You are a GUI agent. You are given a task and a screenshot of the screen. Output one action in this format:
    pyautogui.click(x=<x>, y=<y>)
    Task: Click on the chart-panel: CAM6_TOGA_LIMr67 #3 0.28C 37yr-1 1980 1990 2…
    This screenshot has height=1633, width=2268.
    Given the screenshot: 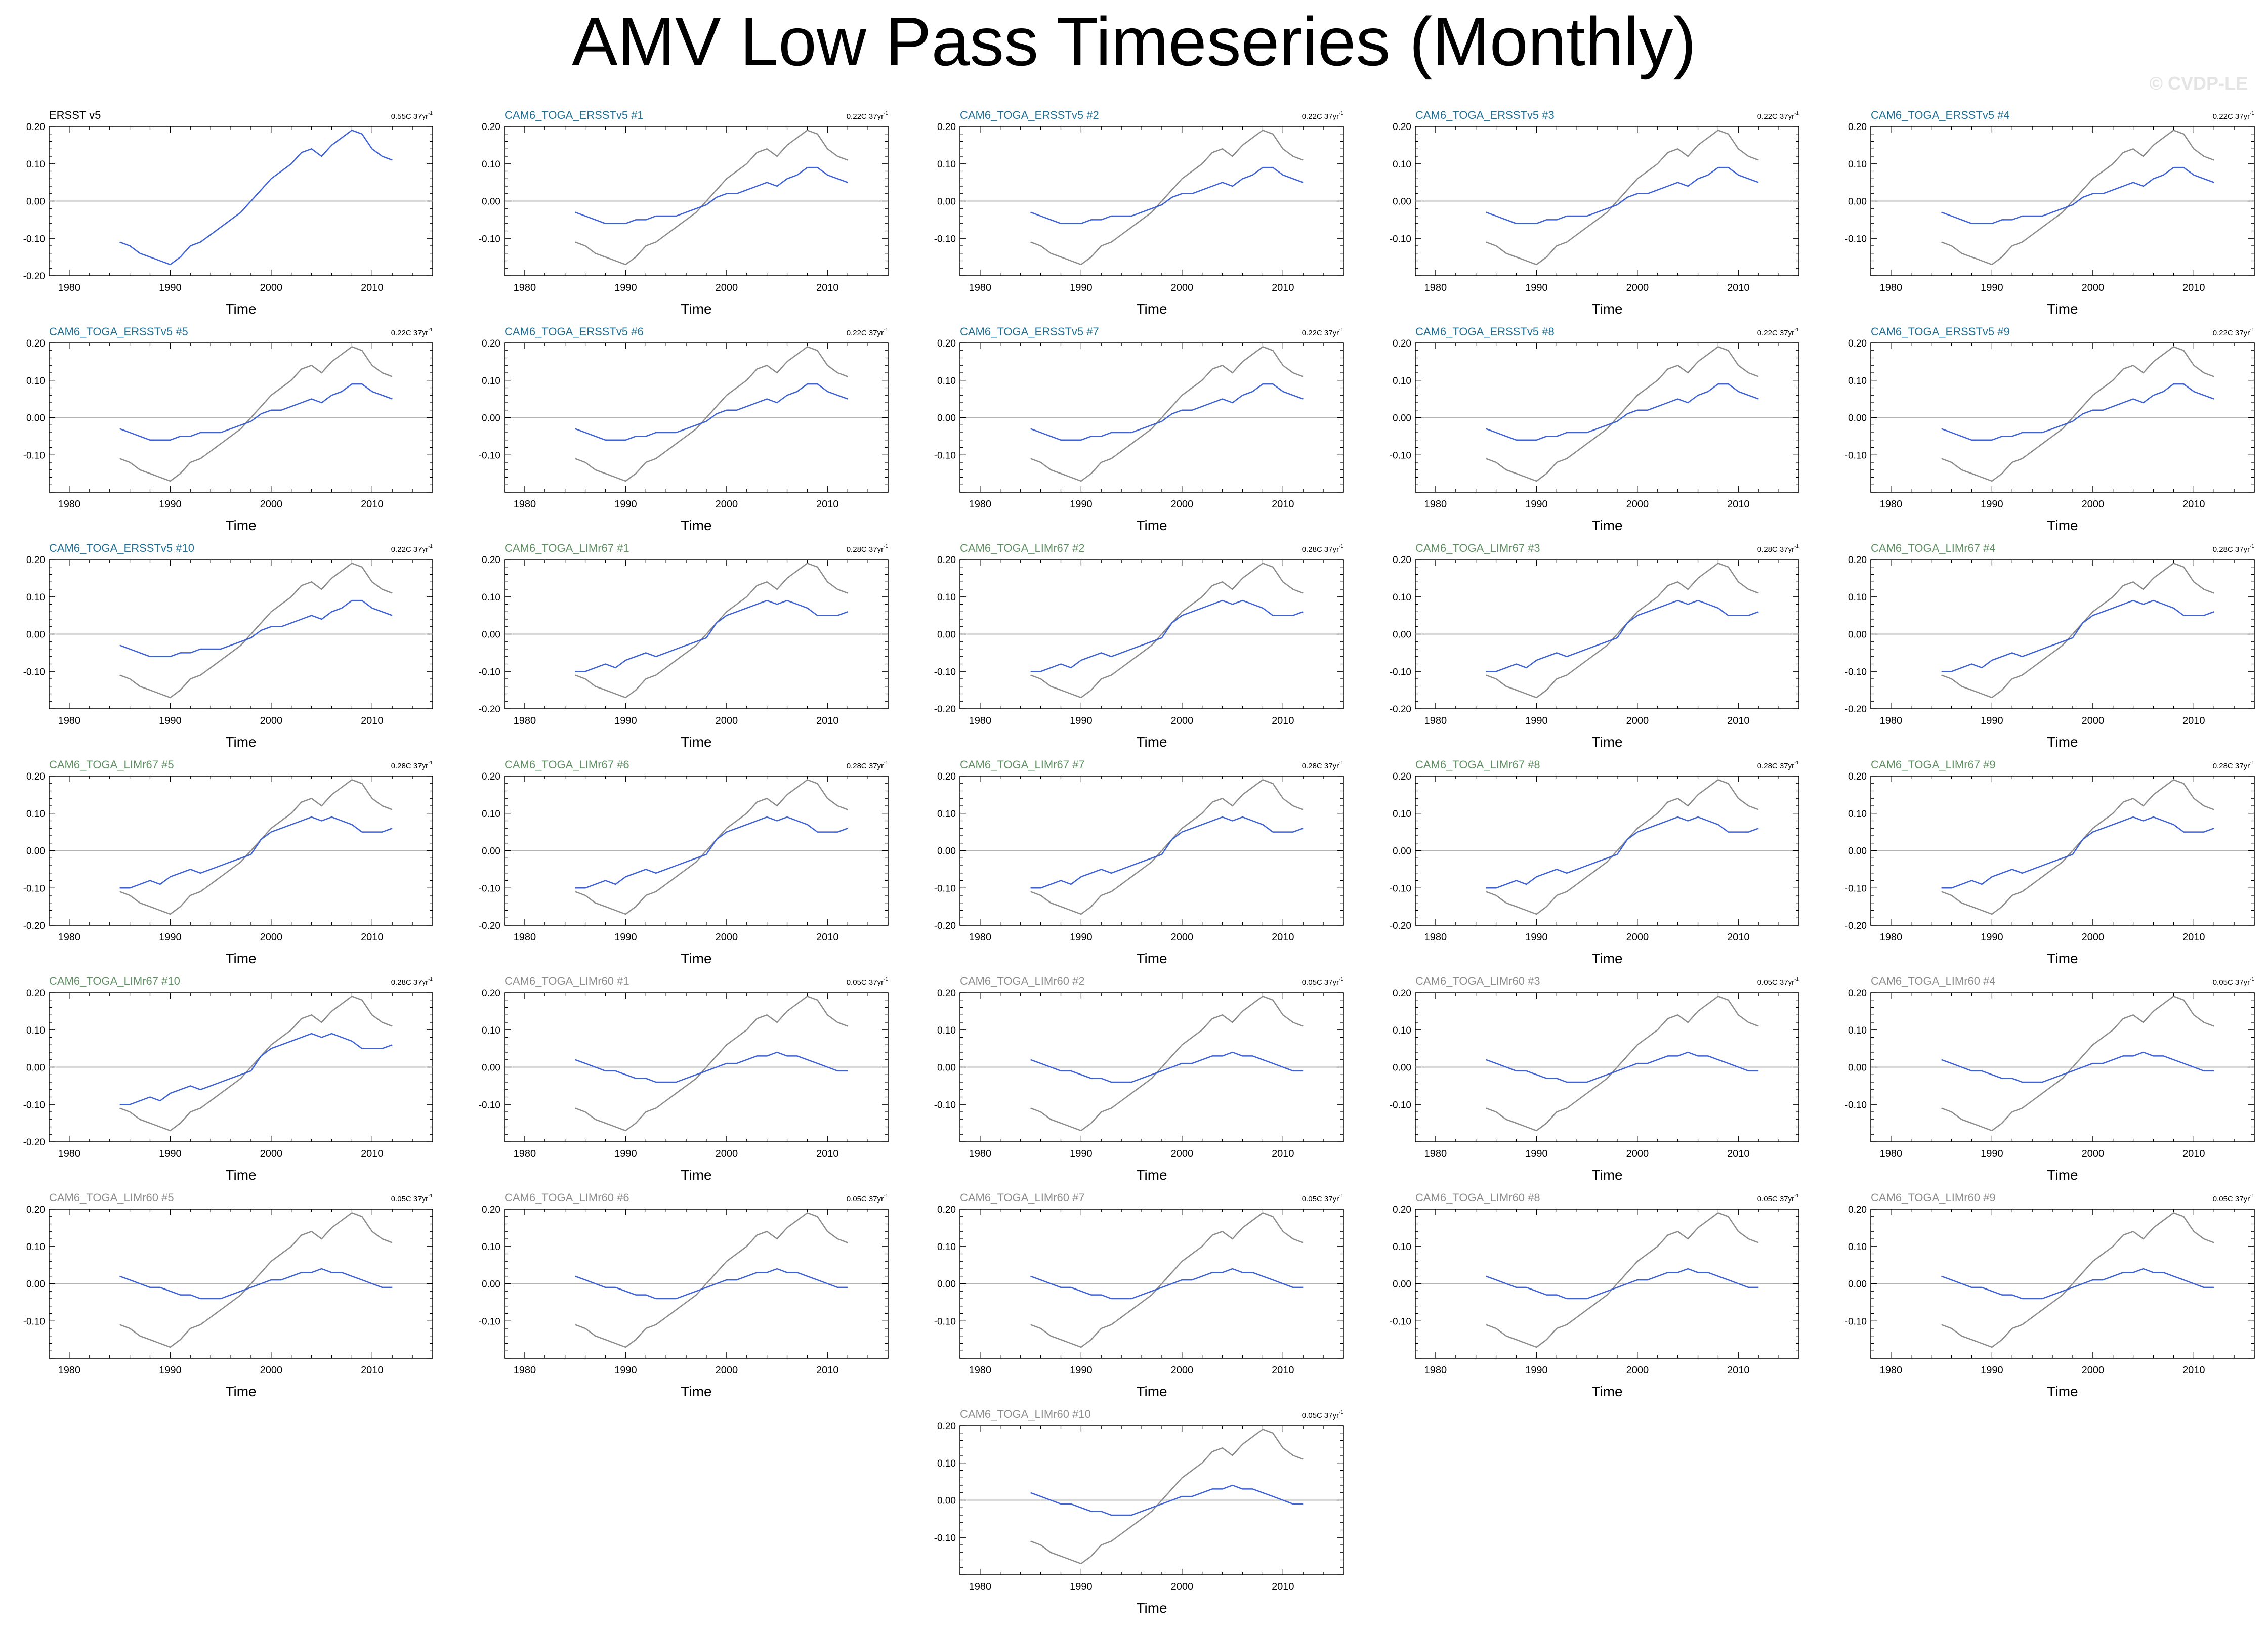 What is the action you would take?
    pyautogui.click(x=1601, y=645)
    